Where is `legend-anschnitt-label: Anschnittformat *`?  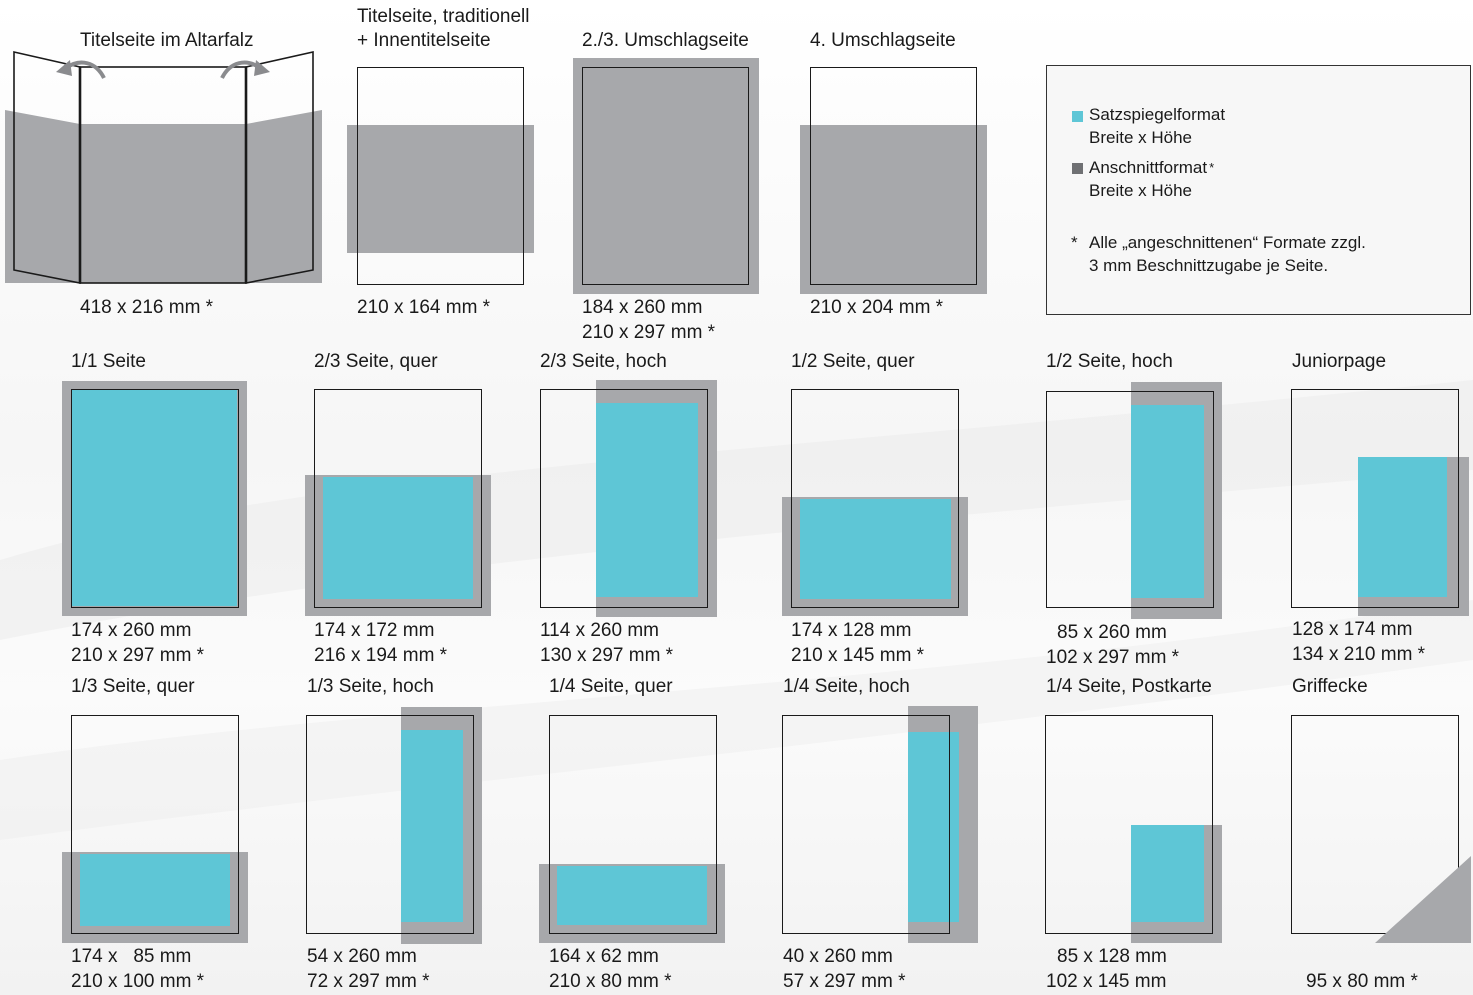
legend-anschnitt-label: Anschnittformat * is located at coordinates (1152, 167).